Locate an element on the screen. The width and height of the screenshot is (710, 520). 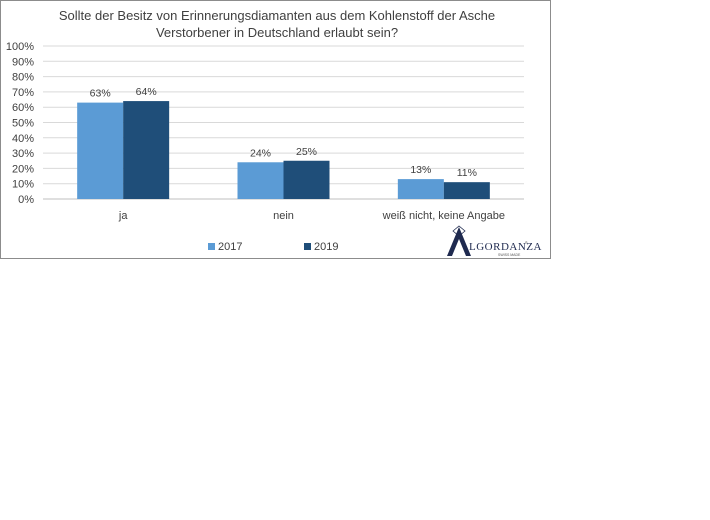
data-label: 64% is located at coordinates (146, 92).